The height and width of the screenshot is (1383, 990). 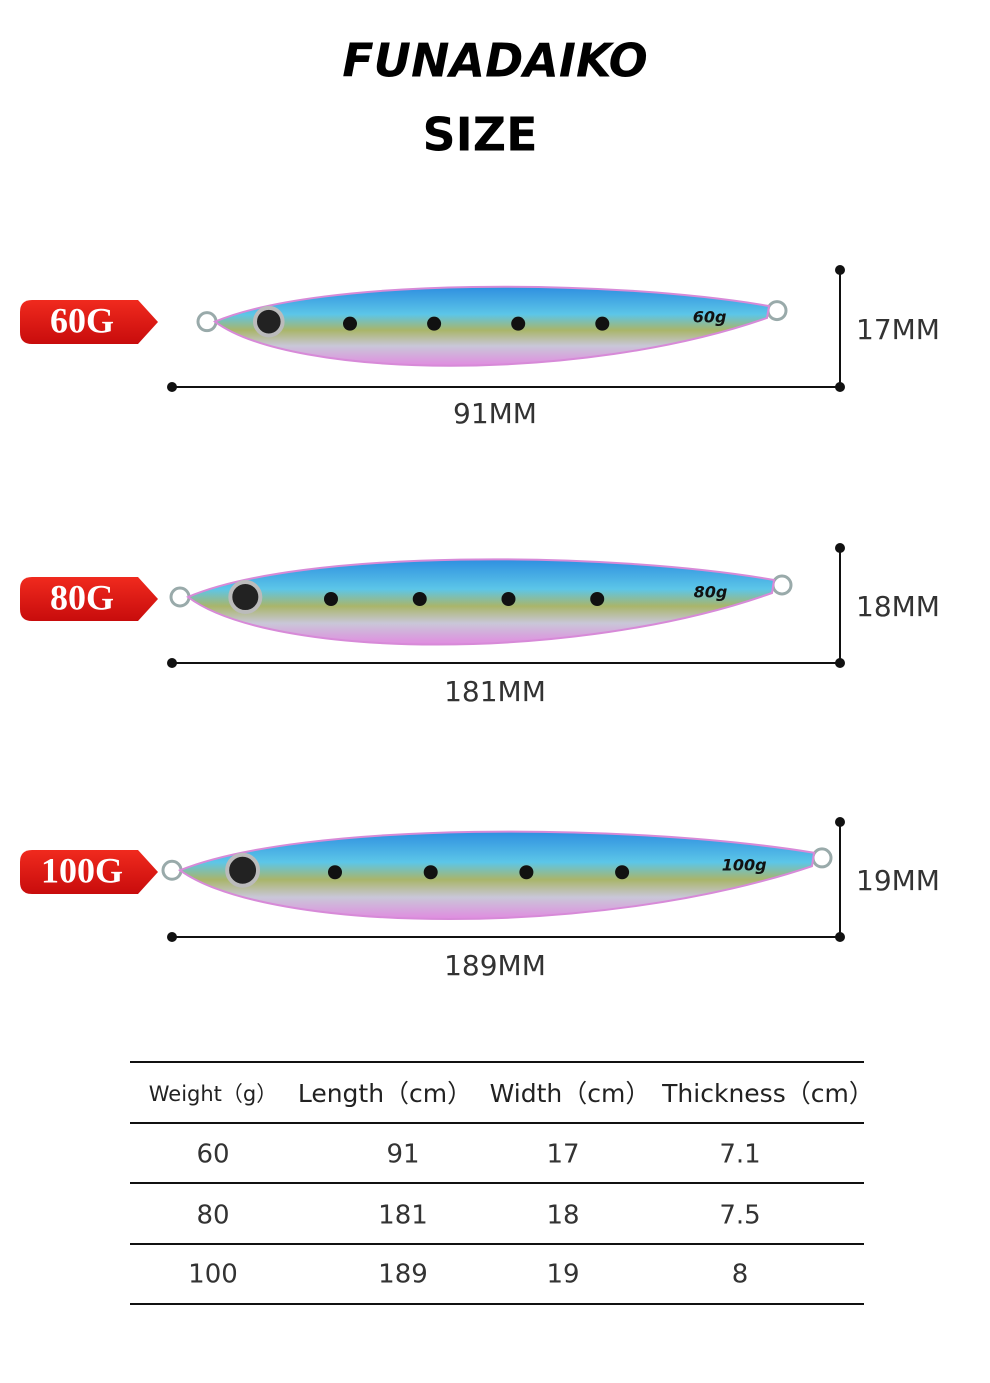 What do you see at coordinates (744, 865) in the screenshot?
I see `lure-imprint: 100g` at bounding box center [744, 865].